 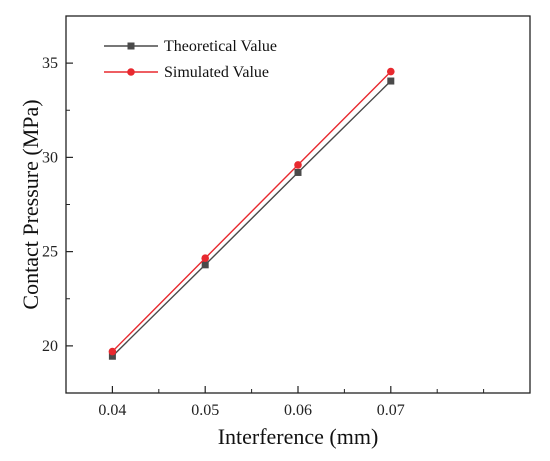 I want to click on legend-marker-circle, so click(x=131, y=72).